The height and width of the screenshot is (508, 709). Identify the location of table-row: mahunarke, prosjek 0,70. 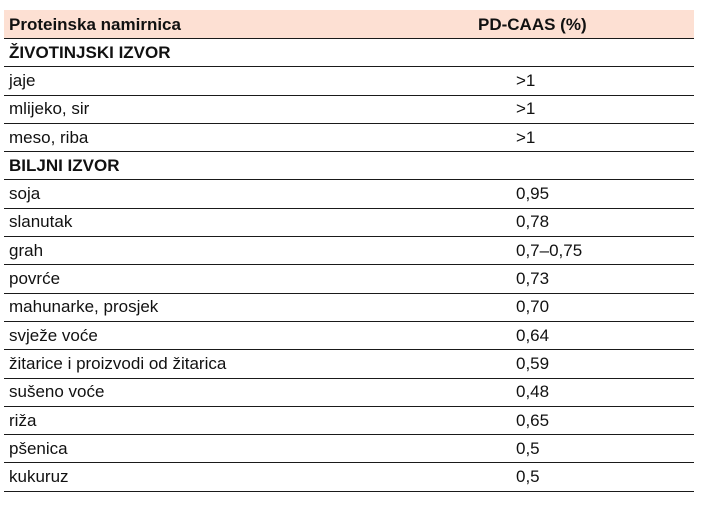
(349, 307).